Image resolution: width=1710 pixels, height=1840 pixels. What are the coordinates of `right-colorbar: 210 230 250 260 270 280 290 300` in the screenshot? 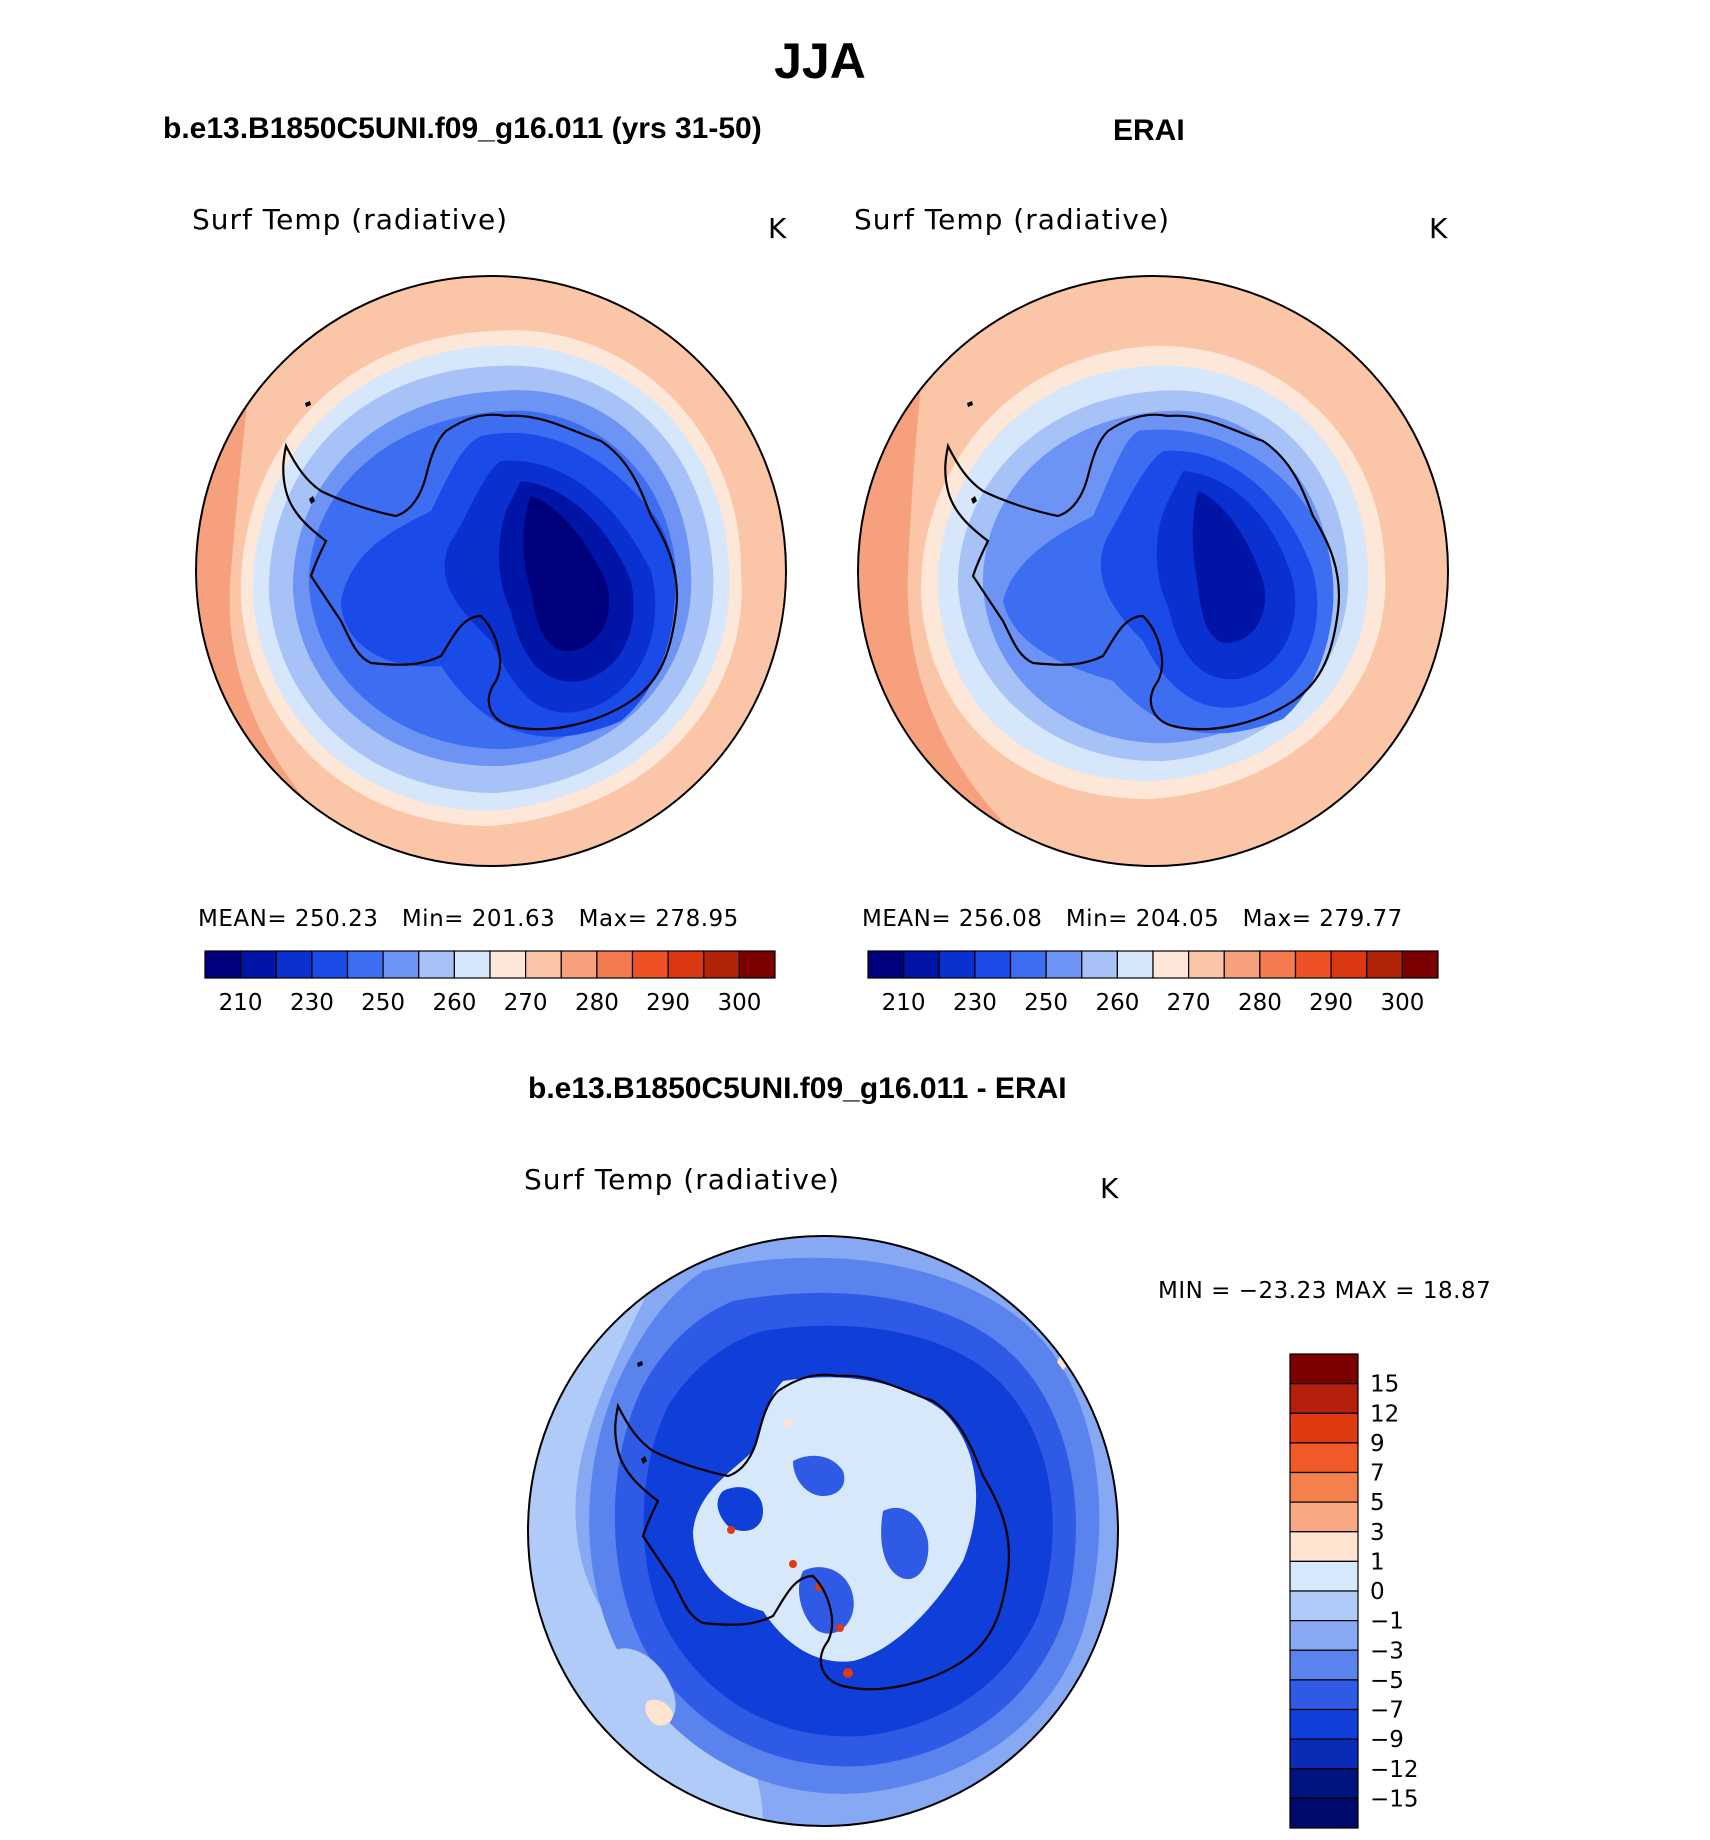 It's located at (1153, 983).